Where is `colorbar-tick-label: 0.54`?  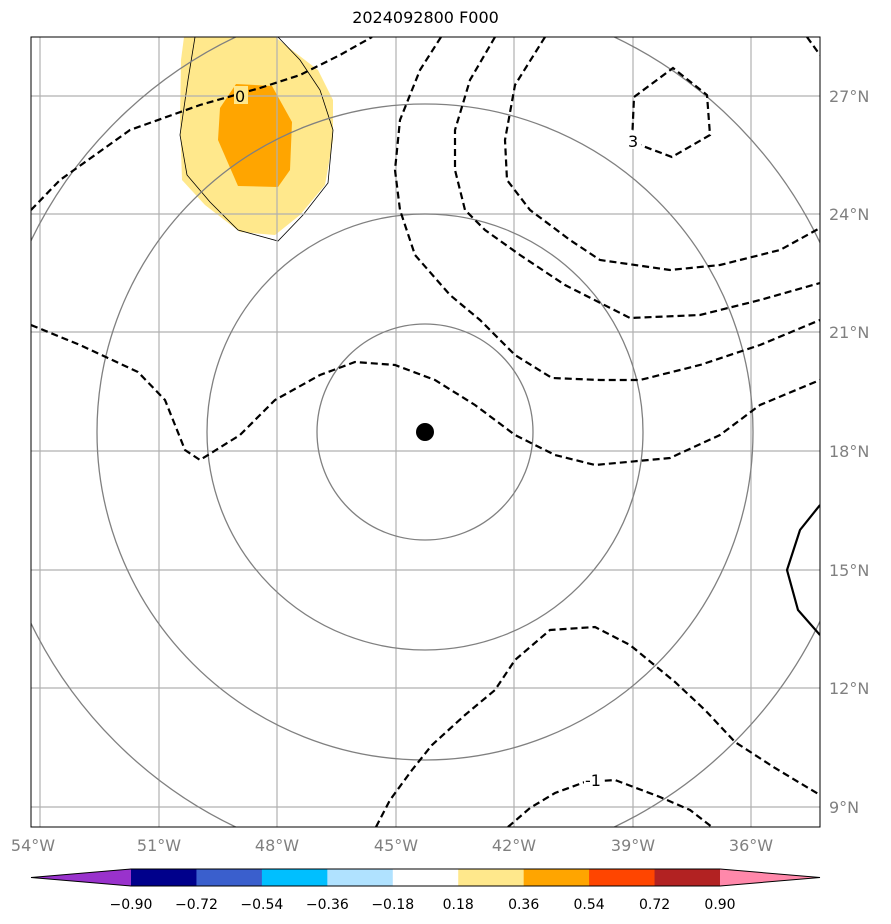
colorbar-tick-label: 0.54 is located at coordinates (589, 905).